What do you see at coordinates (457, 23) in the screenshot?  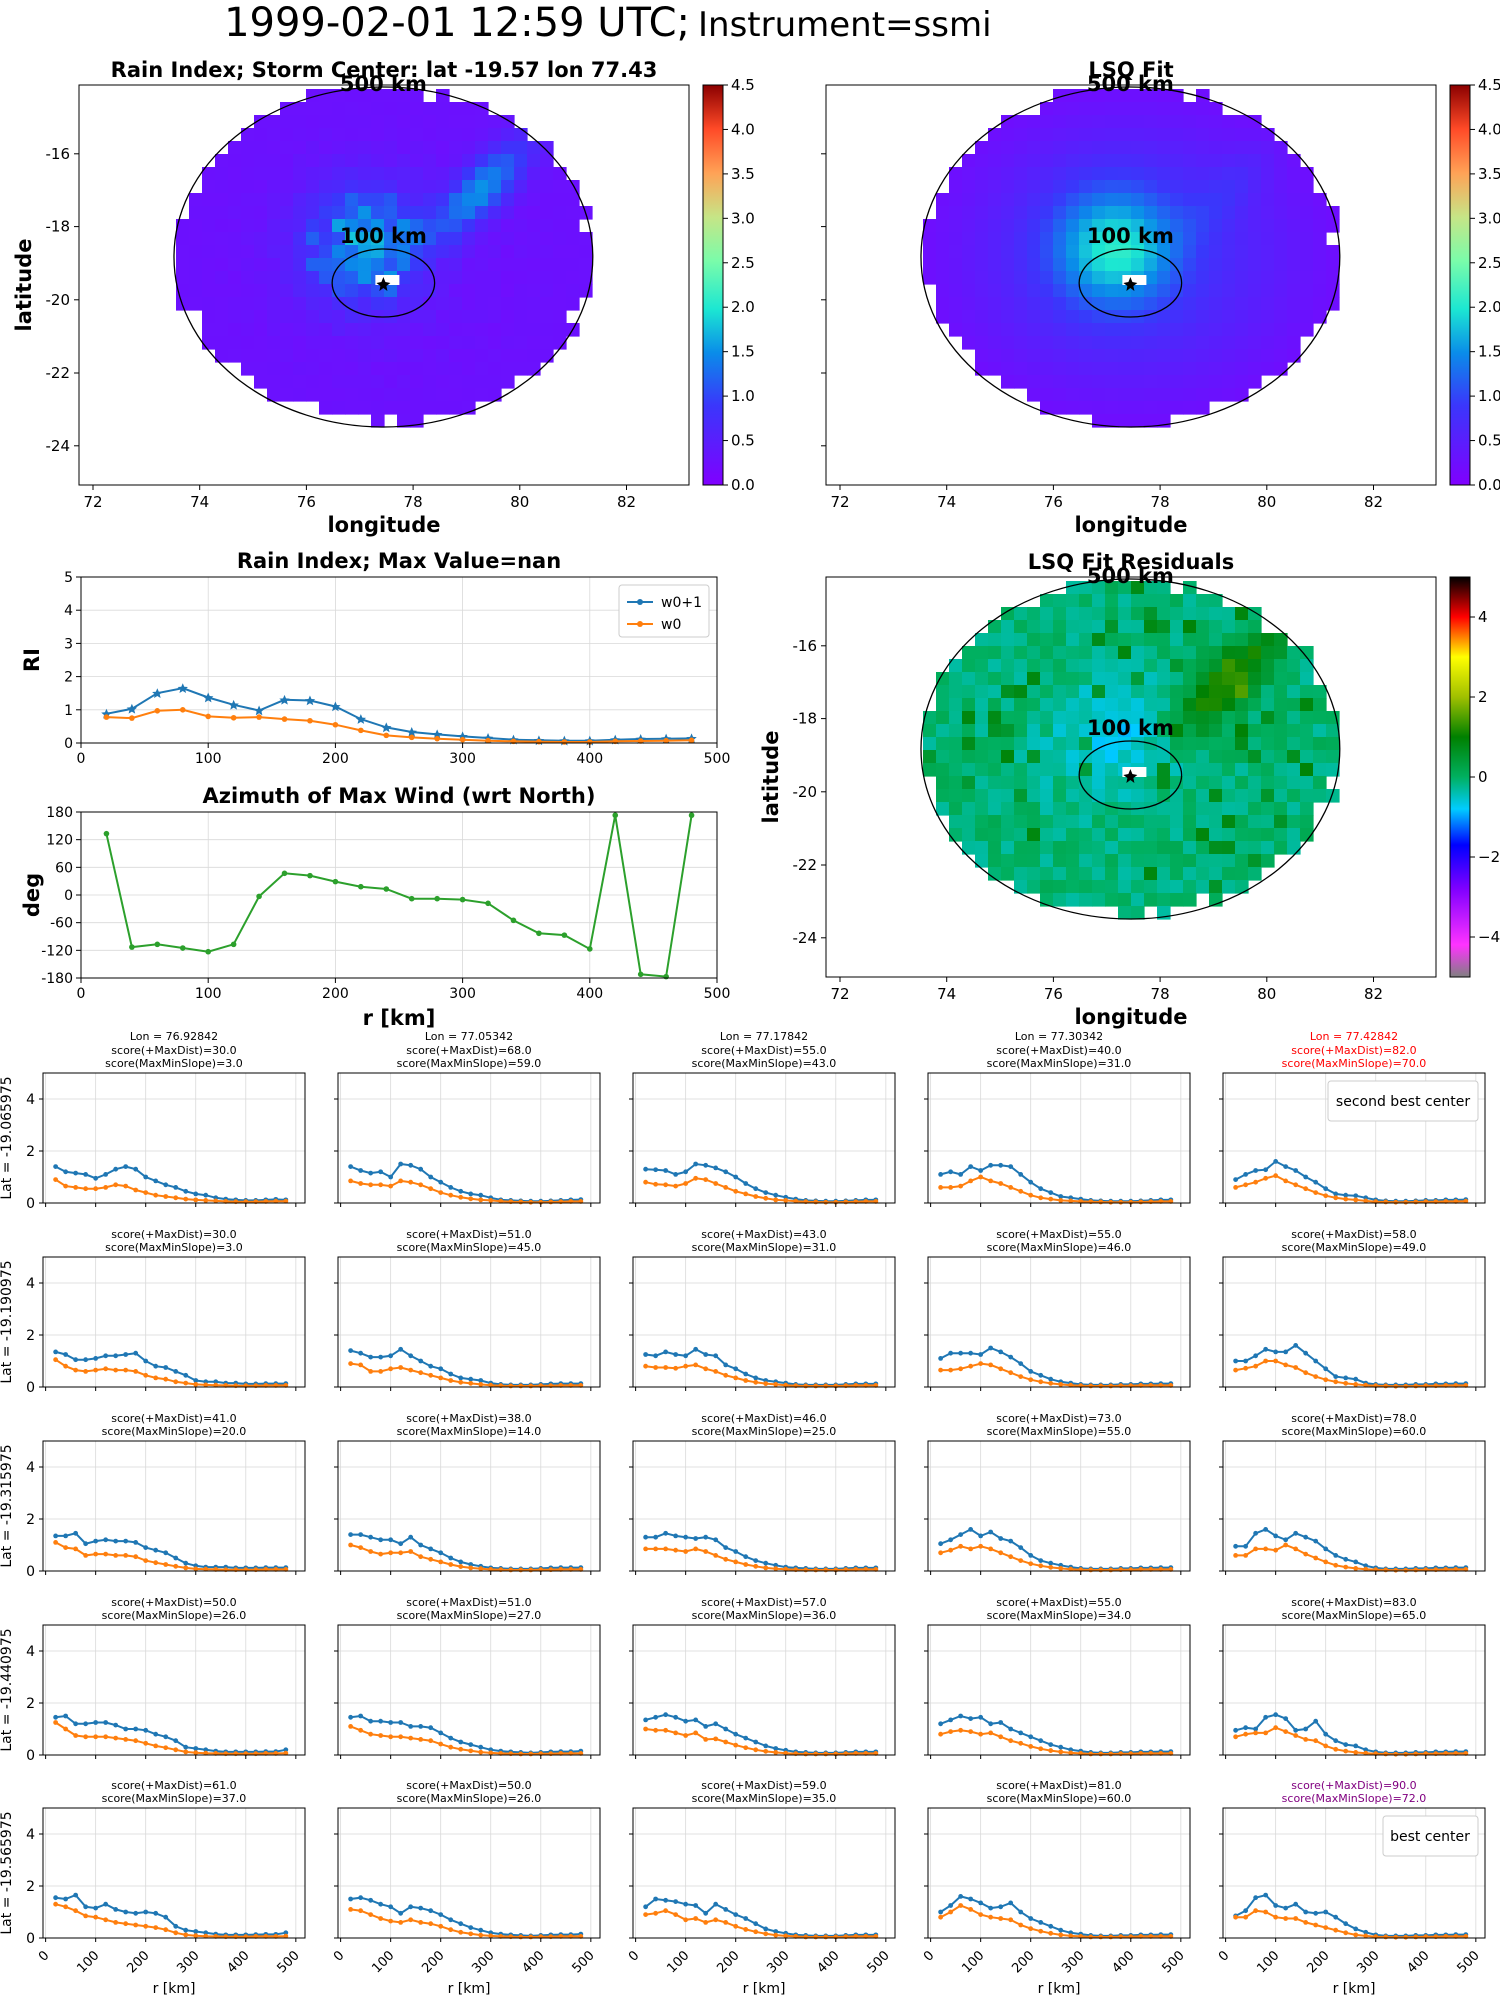 I see `figure-title: 1999-02-01 12:59 UTC;` at bounding box center [457, 23].